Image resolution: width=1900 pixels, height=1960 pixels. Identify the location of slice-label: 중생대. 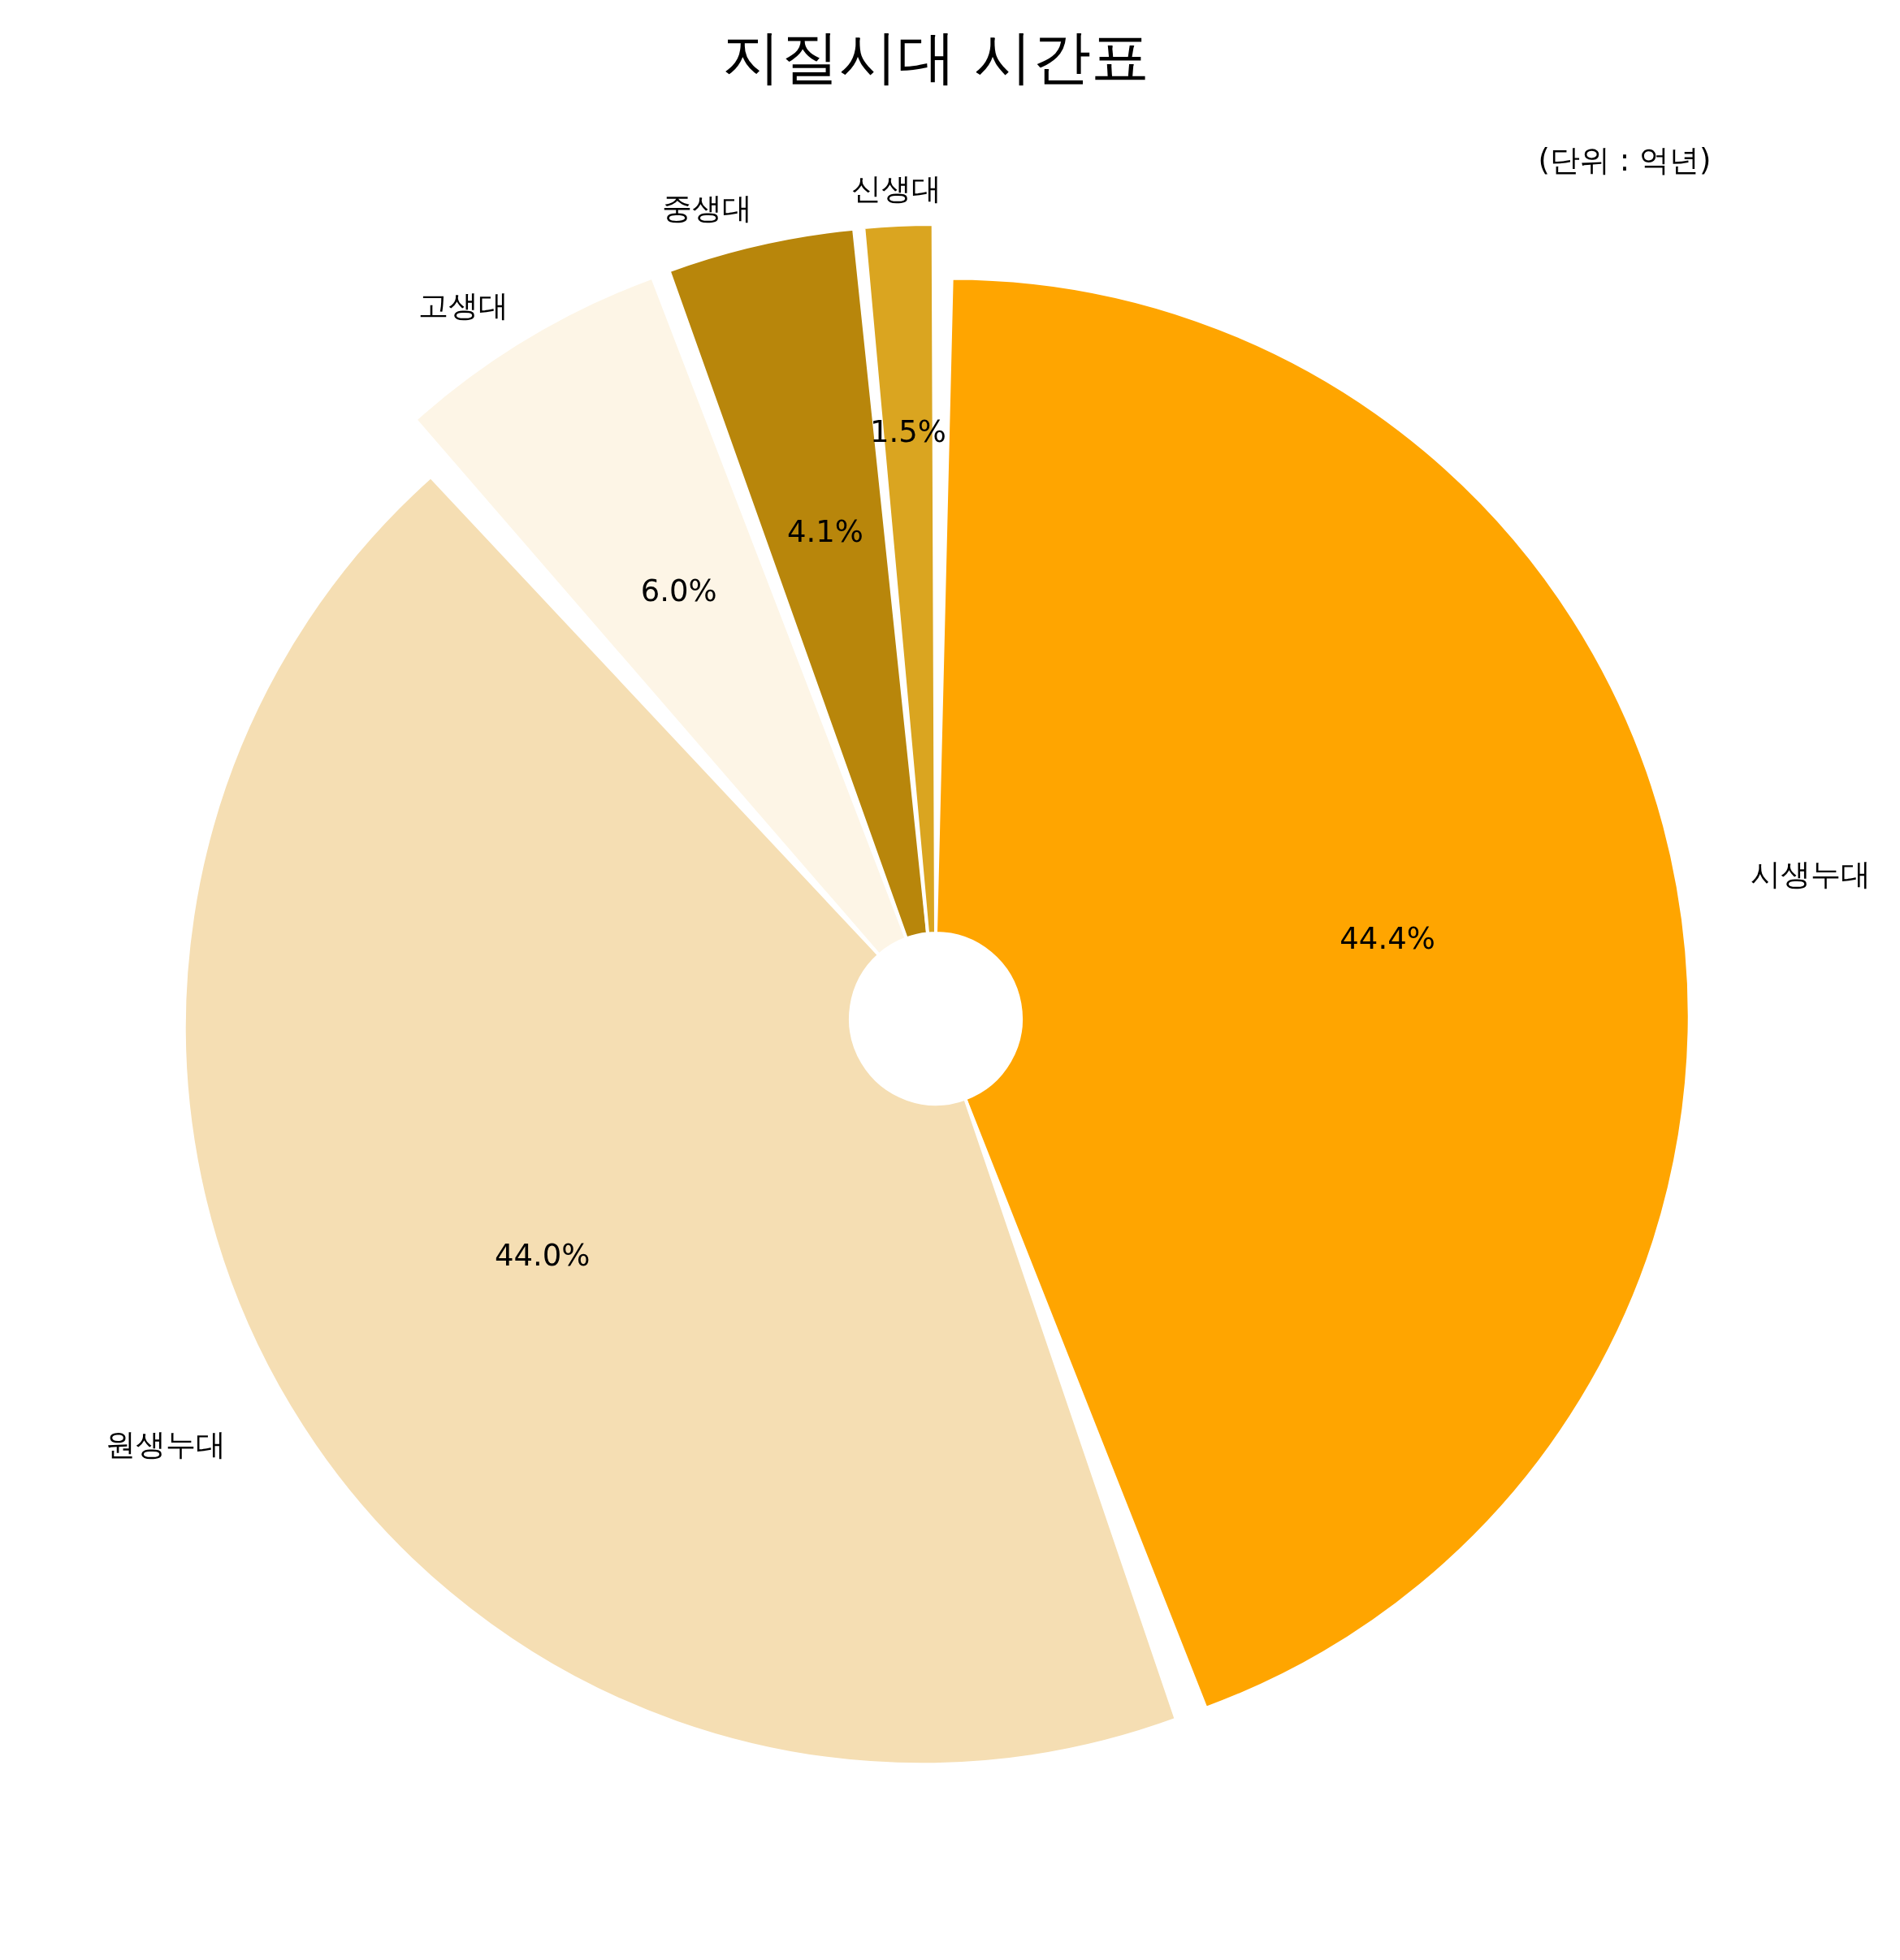
(706, 208).